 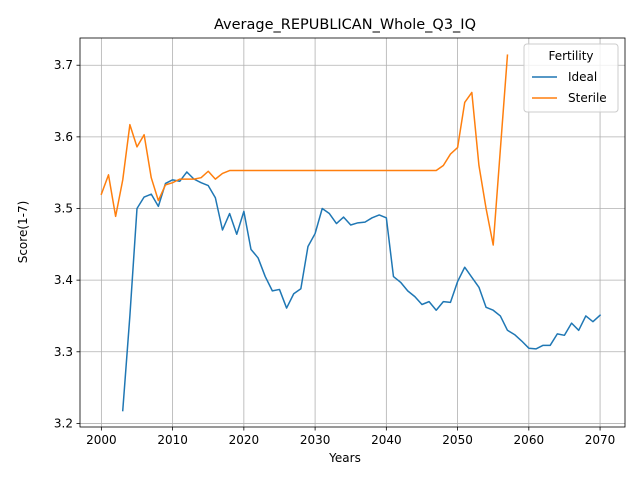 What do you see at coordinates (582, 77) in the screenshot?
I see `legend-label-ideal: Ideal` at bounding box center [582, 77].